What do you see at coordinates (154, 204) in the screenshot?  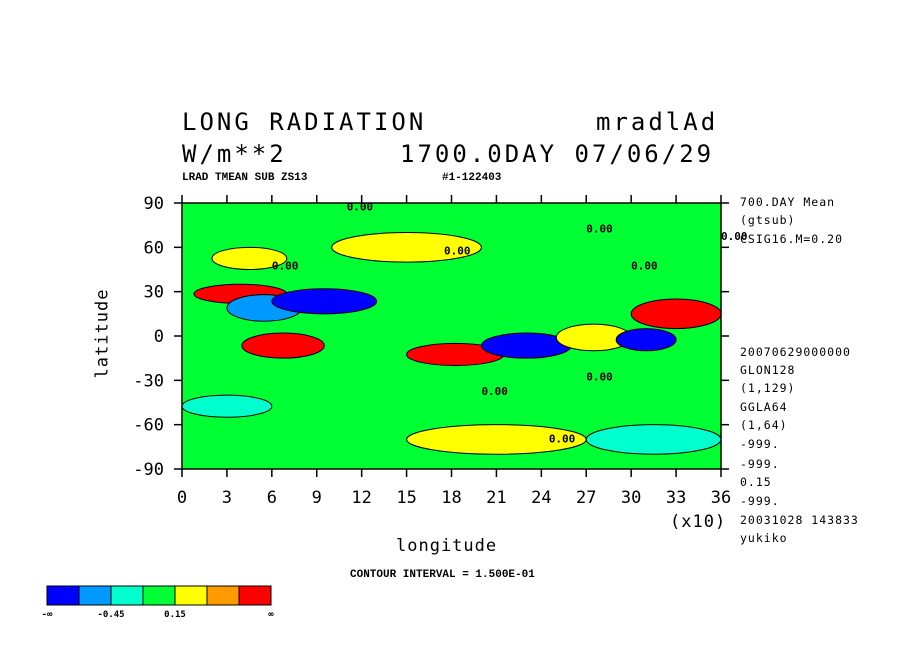 I see `y-tick-label: 90` at bounding box center [154, 204].